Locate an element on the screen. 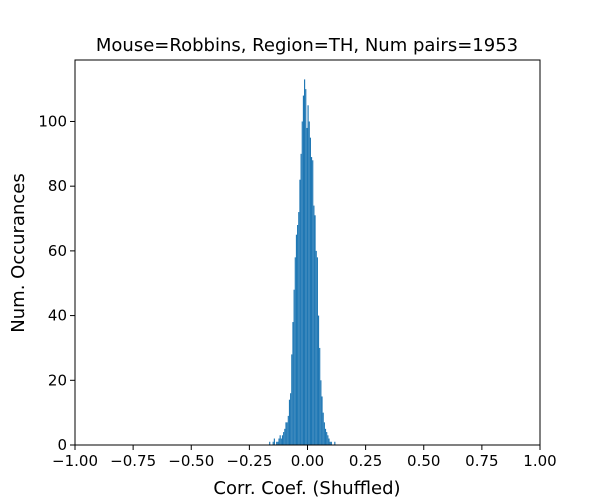 The width and height of the screenshot is (600, 500). y-tick-label: 20 is located at coordinates (57, 380).